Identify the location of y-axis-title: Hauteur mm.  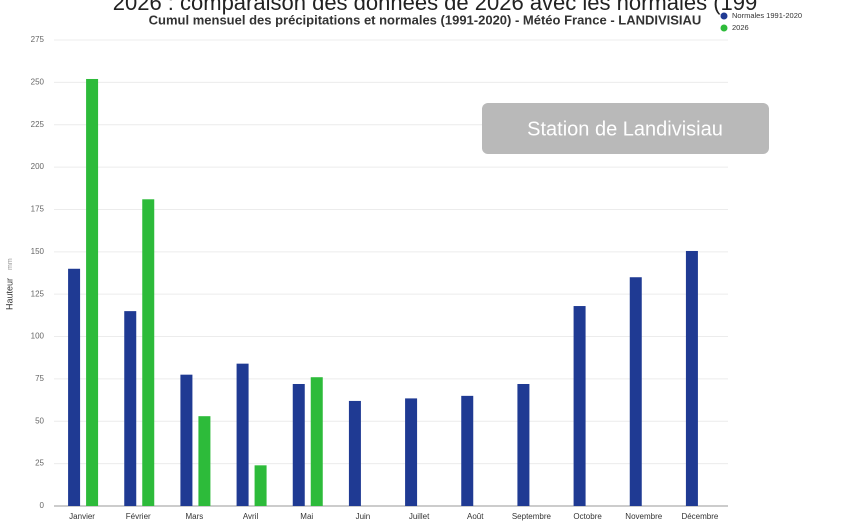
(9, 284).